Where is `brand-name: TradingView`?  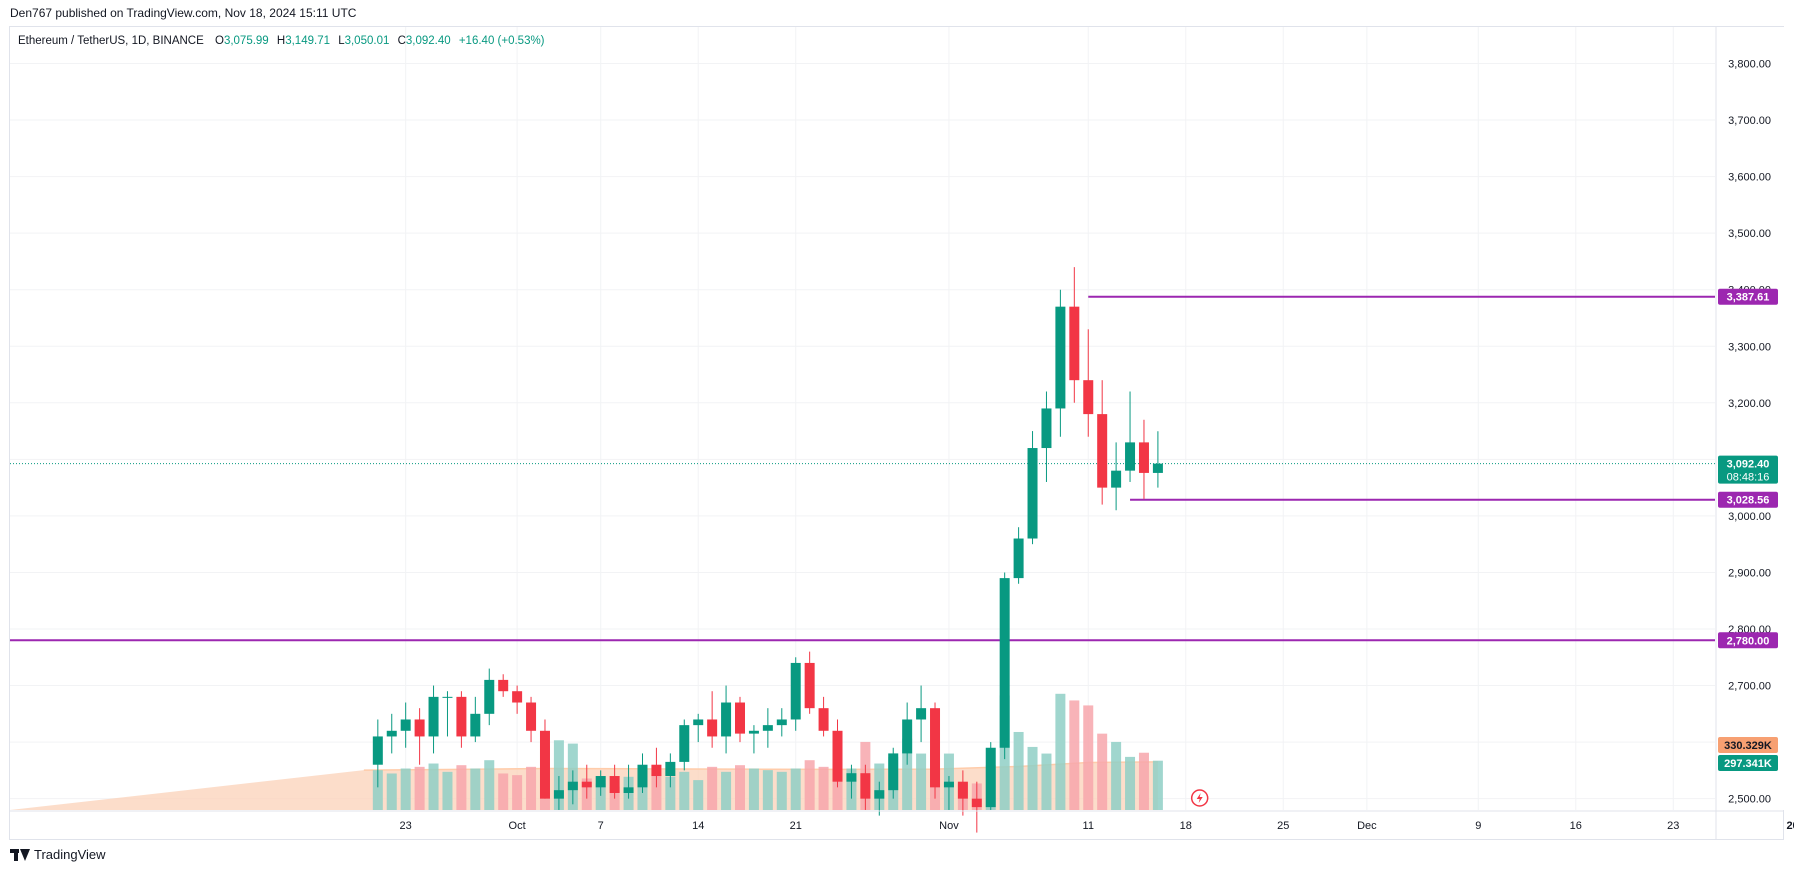
brand-name: TradingView is located at coordinates (70, 854).